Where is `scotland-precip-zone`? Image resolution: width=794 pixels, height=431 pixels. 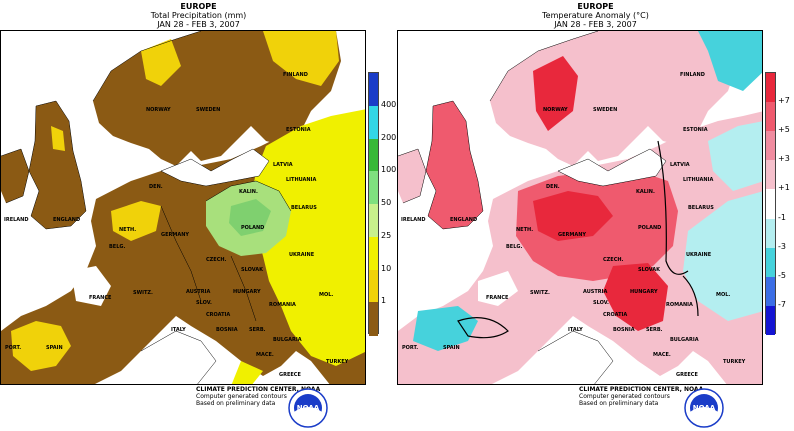 scotland-precip-zone is located at coordinates (58, 138).